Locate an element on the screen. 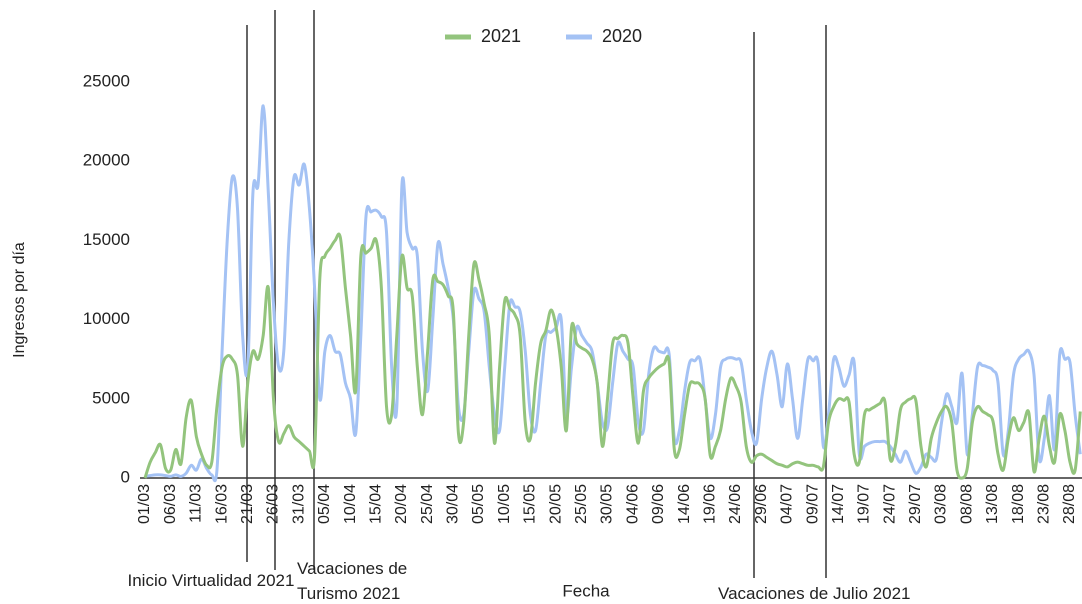 The height and width of the screenshot is (604, 1082). x-tick-label: 04/07 is located at coordinates (787, 504).